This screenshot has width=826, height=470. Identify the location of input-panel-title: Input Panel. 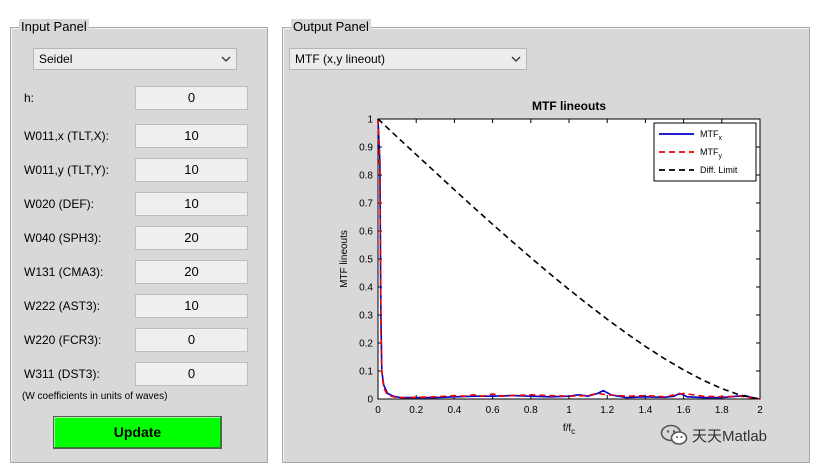
(54, 27).